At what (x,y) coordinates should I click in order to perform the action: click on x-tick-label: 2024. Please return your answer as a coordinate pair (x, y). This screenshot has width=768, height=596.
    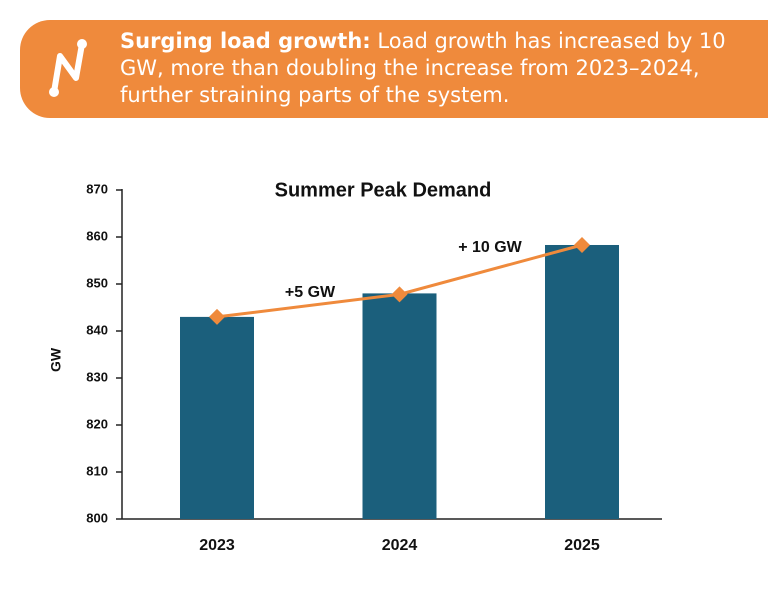
    Looking at the image, I should click on (400, 545).